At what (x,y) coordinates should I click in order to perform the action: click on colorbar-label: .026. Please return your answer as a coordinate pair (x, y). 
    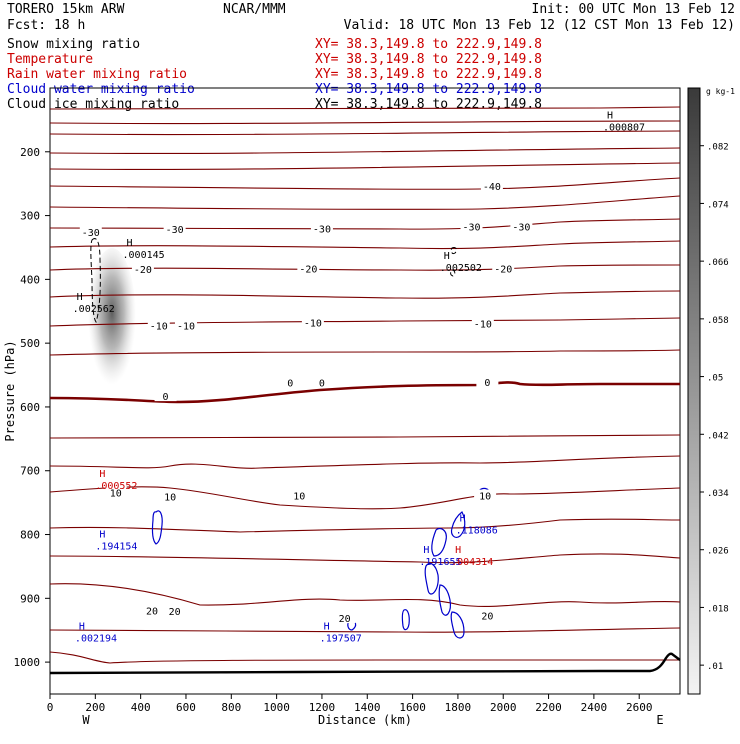
    Looking at the image, I should click on (718, 552).